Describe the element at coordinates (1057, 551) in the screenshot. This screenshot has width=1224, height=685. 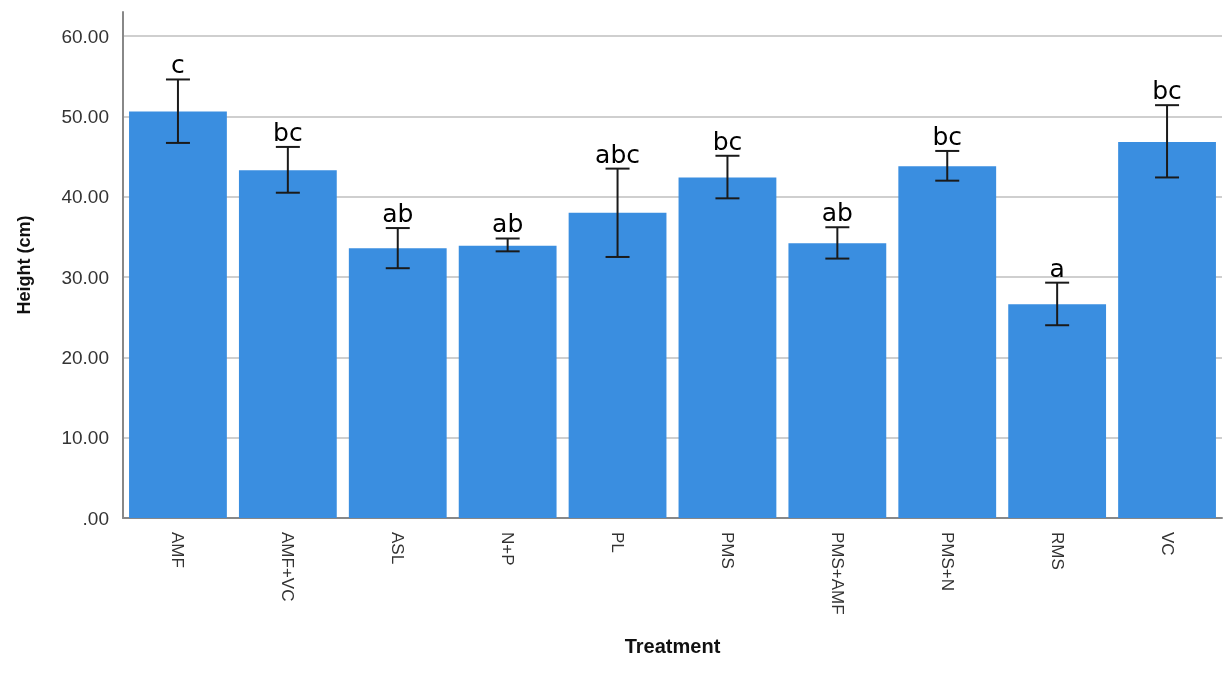
I see `x-tick-label: RMS` at that location.